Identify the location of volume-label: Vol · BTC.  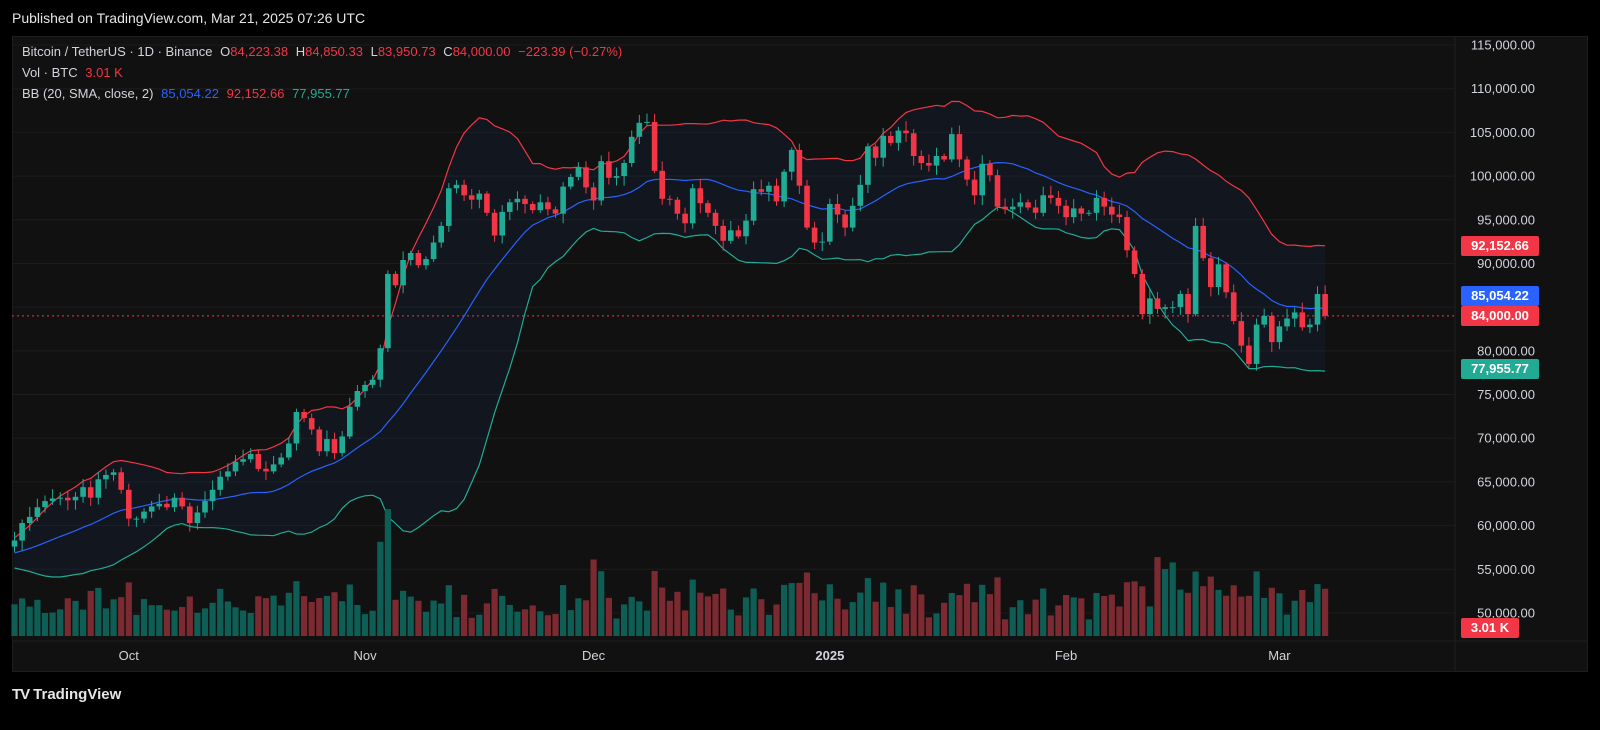
(50, 72).